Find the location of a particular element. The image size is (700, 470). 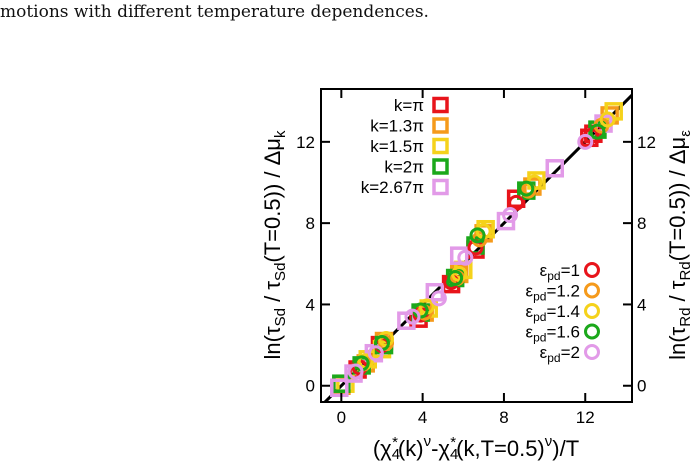

legend-label: k=π is located at coordinates (409, 105).